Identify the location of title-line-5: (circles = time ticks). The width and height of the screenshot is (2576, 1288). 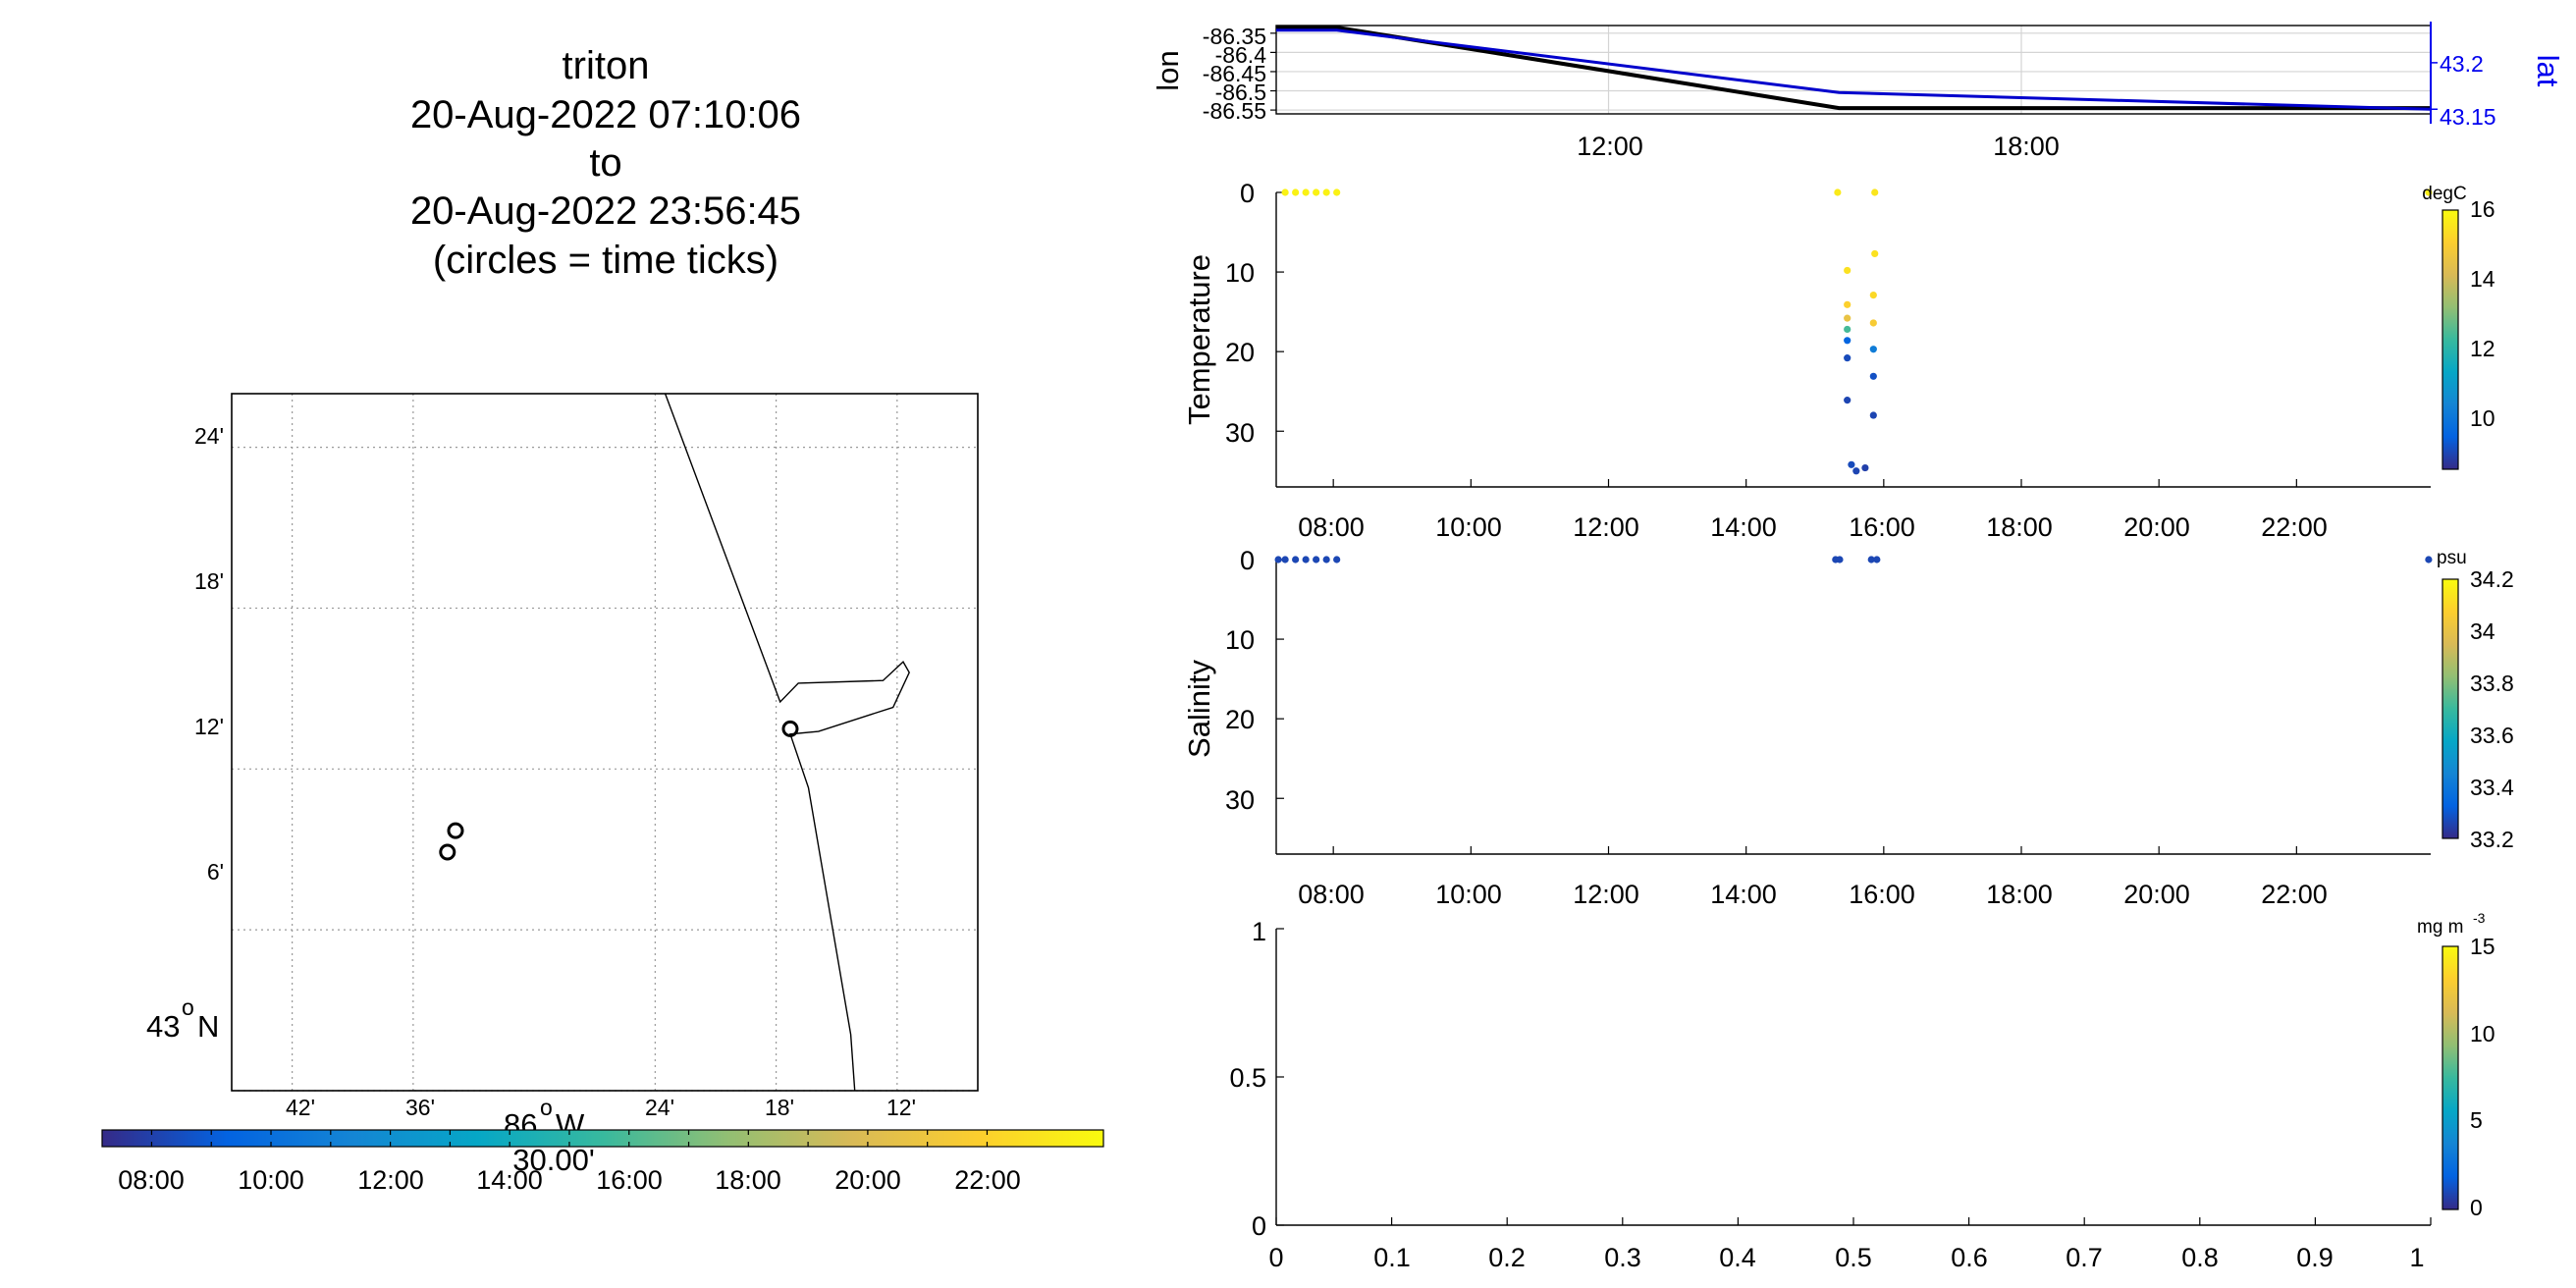
(605, 260).